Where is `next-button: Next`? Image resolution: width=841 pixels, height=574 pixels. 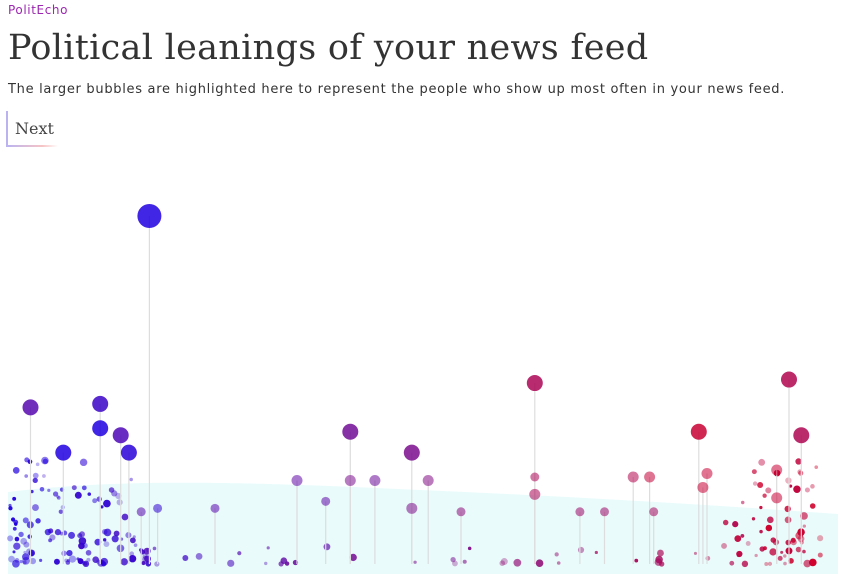
next-button: Next is located at coordinates (32, 129).